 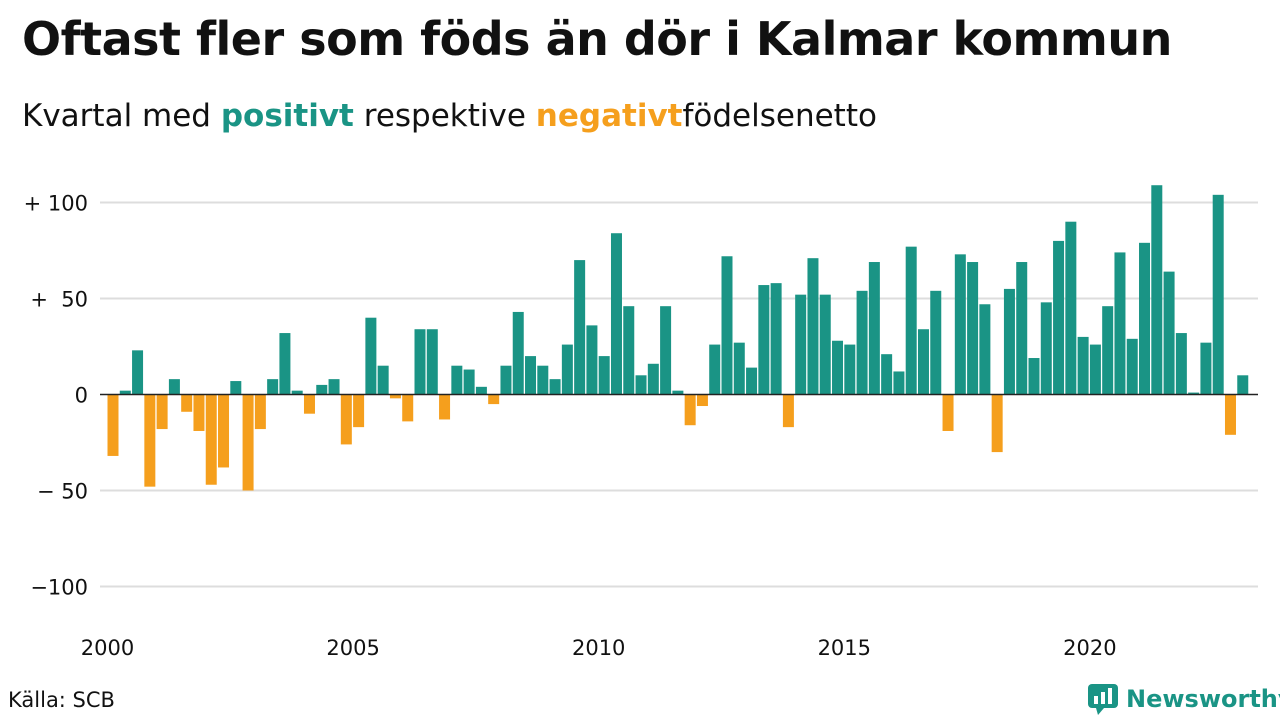 I want to click on y-tick-label: + 50, so click(x=59, y=300).